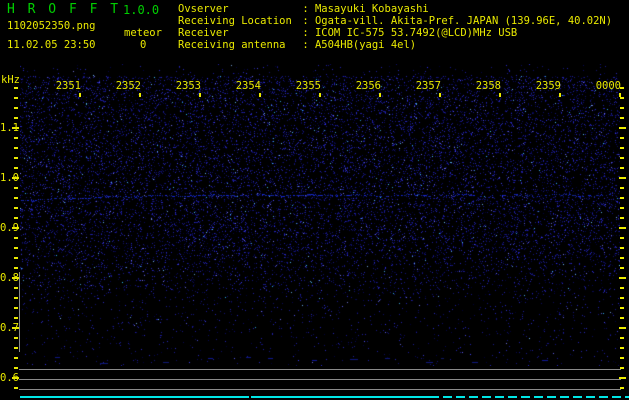 The height and width of the screenshot is (400, 629). Describe the element at coordinates (235, 21) in the screenshot. I see `station-info-label: Receiving Location` at that location.